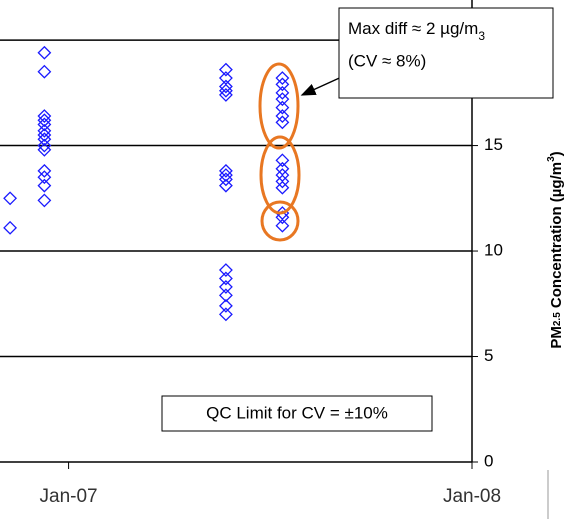 The height and width of the screenshot is (519, 566). What do you see at coordinates (446, 53) in the screenshot?
I see `callout-box` at bounding box center [446, 53].